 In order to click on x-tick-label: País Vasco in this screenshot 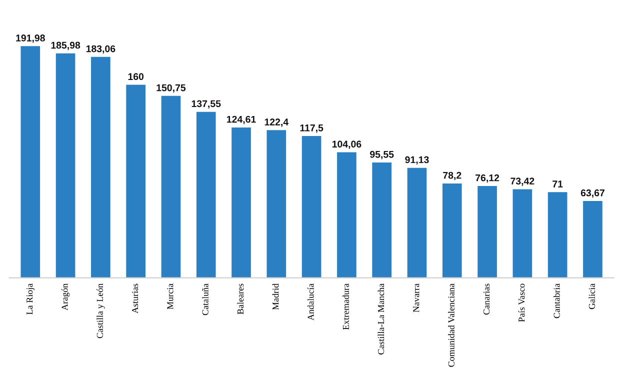, I will do `click(521, 303)`.